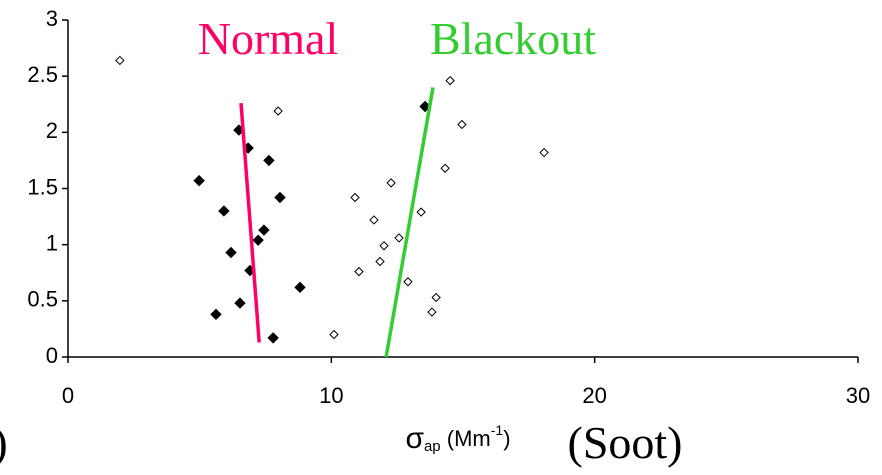  I want to click on y-tick-label: 0, so click(52, 355).